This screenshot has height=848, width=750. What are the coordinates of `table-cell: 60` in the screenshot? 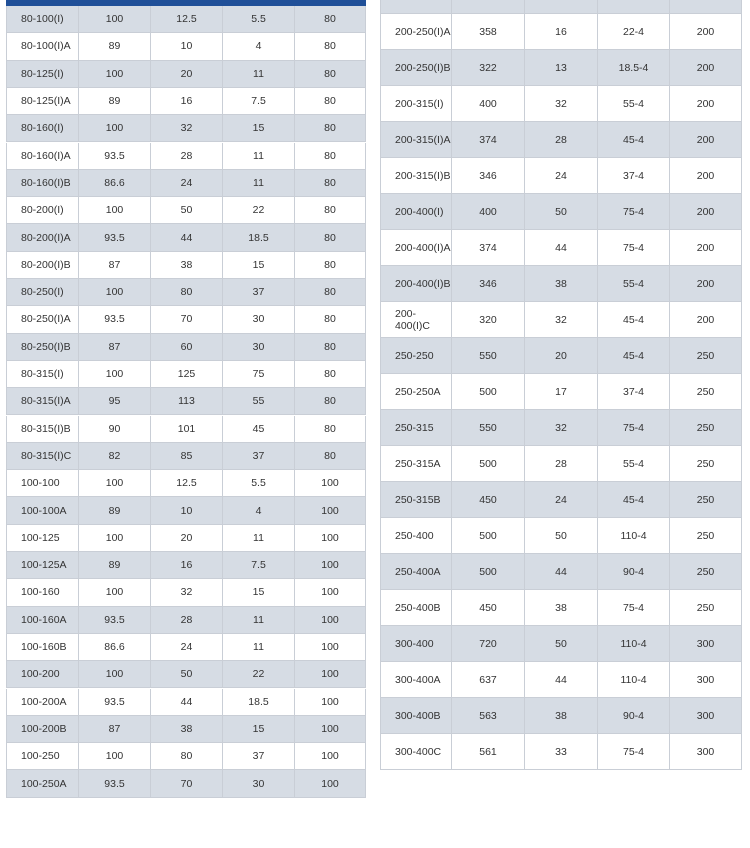 It's located at (187, 347).